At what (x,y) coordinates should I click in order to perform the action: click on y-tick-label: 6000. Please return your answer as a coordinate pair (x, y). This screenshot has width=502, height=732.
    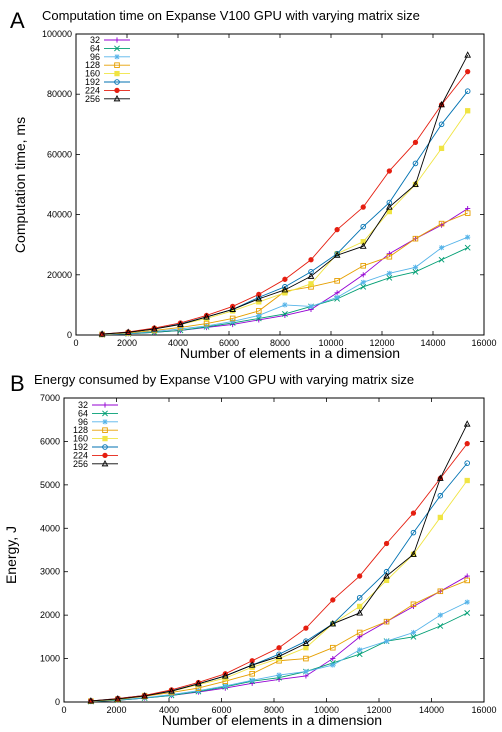
    Looking at the image, I should click on (50, 441).